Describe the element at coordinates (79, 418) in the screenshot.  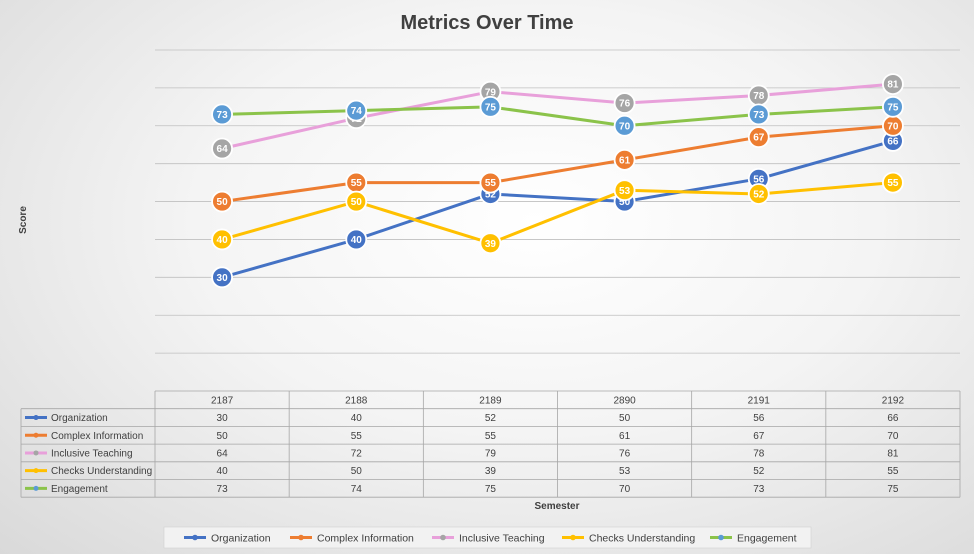
I see `table-series-label: Organization` at that location.